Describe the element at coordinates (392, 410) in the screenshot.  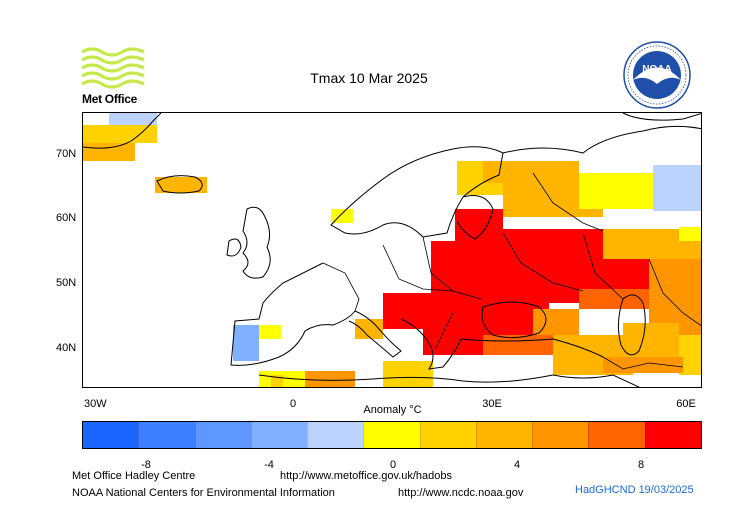
I see `colorbar-units-label: Anomaly °C` at that location.